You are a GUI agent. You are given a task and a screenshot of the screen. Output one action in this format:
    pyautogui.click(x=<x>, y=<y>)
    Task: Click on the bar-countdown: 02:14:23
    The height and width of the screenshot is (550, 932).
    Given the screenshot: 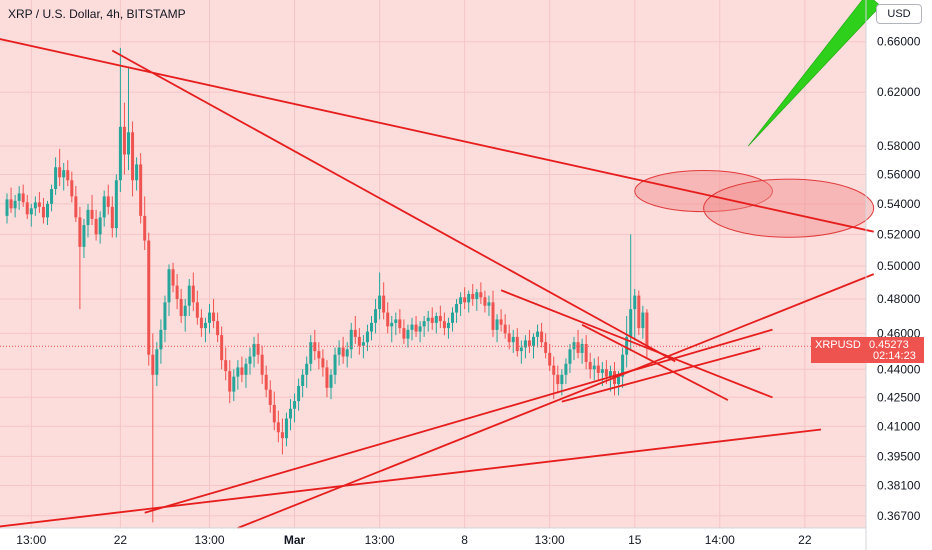 What is the action you would take?
    pyautogui.click(x=894, y=356)
    